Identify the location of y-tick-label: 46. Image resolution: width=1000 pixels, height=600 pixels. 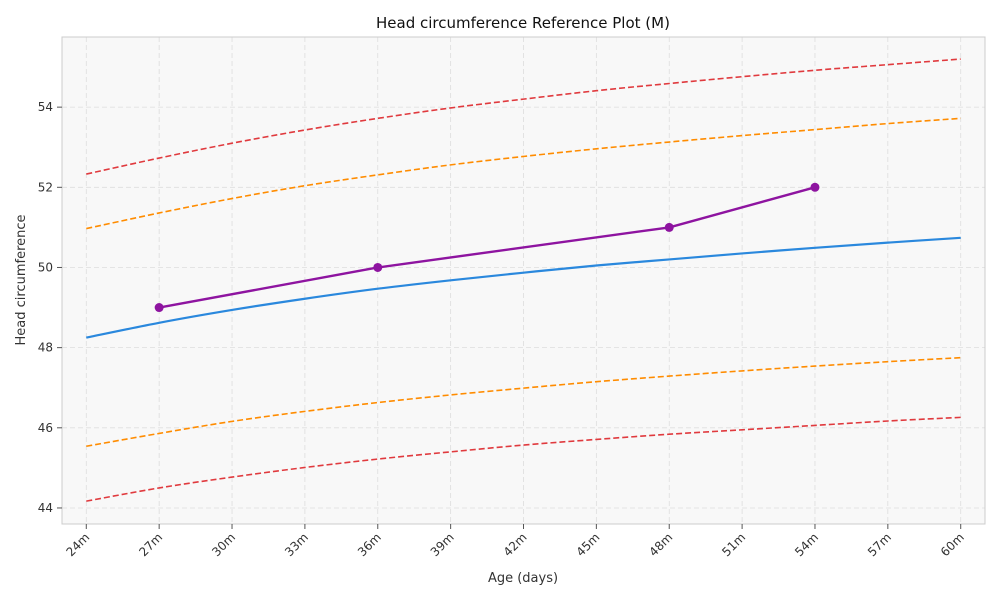
(45, 428).